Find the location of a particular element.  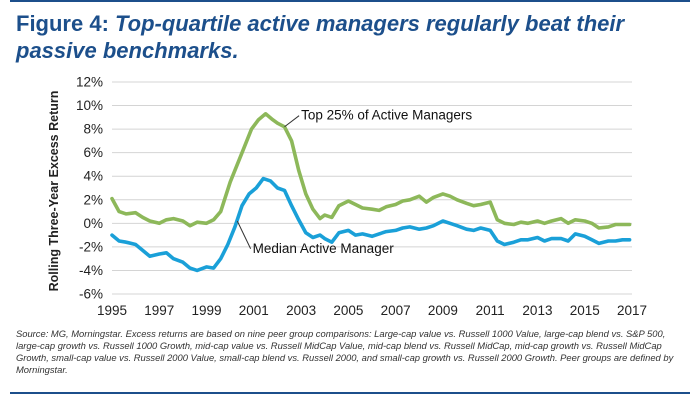

y-tick-label: 0% is located at coordinates (93, 223).